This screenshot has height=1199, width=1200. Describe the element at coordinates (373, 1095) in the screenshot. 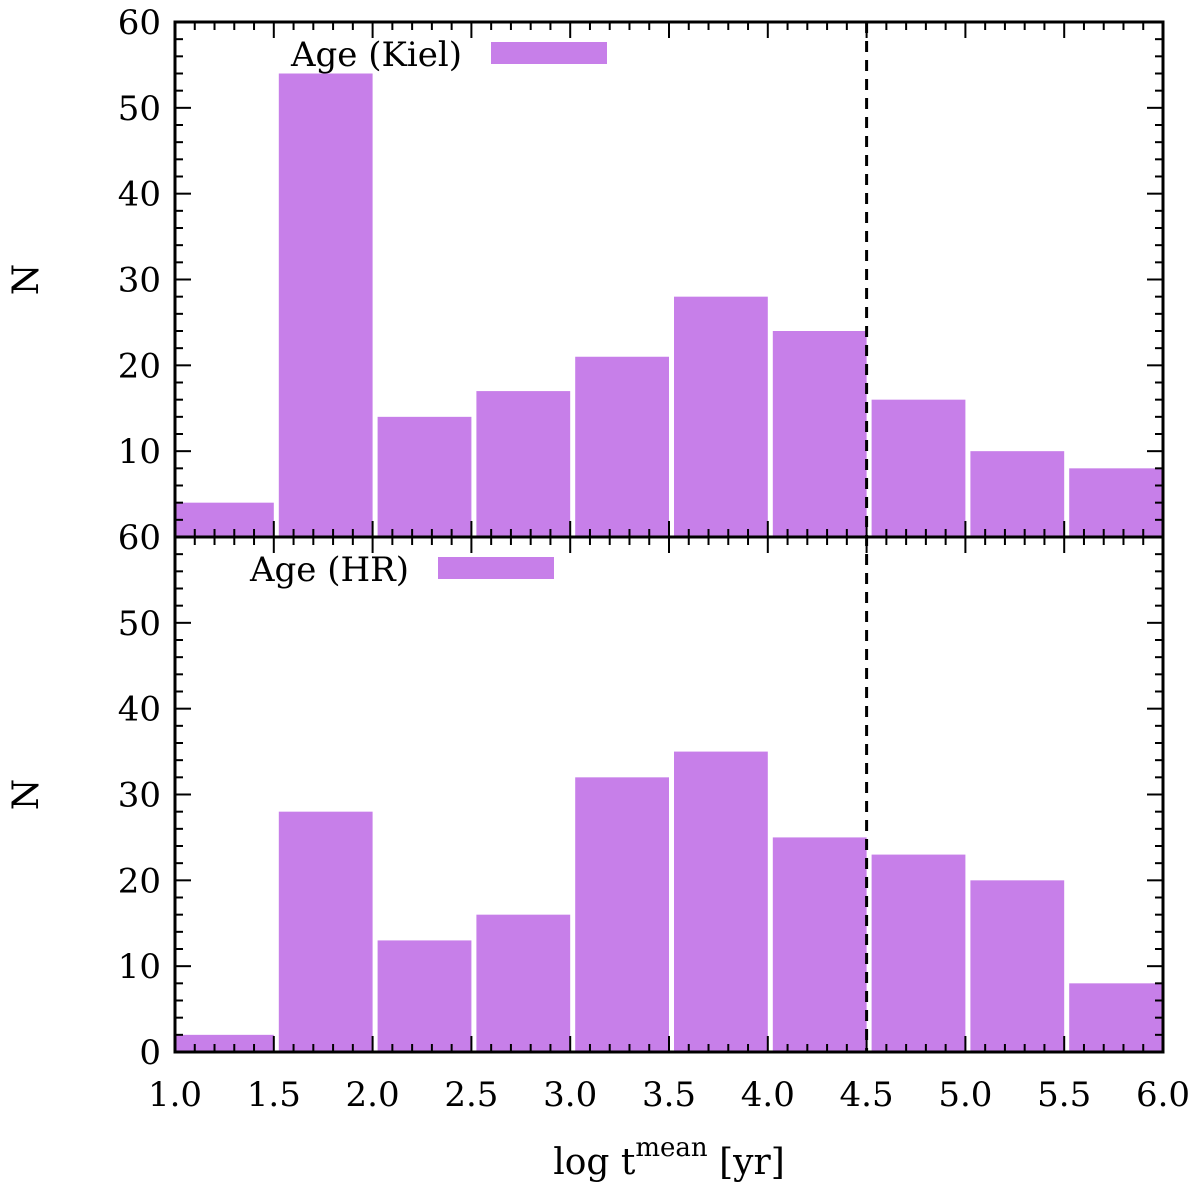

I see `x-tick-label: 2.0` at that location.